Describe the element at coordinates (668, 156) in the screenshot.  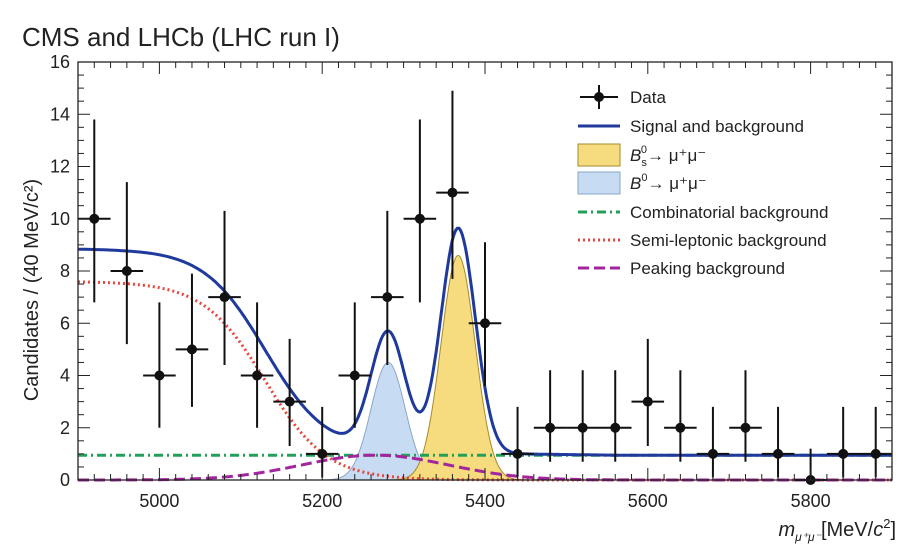
I see `legend-label-bs: Bs0→ μ⁺μ⁻` at that location.